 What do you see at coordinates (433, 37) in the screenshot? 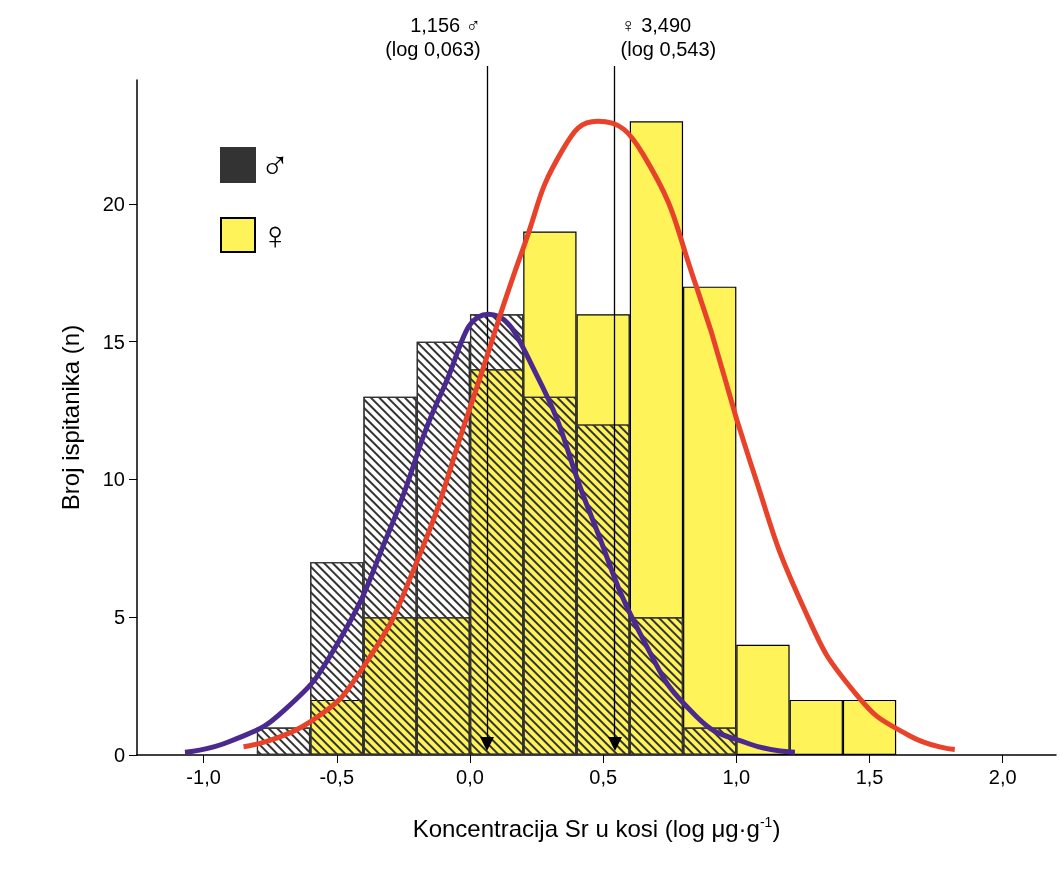
I see `ref-line-label: 1,156 ♂ (log 0,063)` at bounding box center [433, 37].